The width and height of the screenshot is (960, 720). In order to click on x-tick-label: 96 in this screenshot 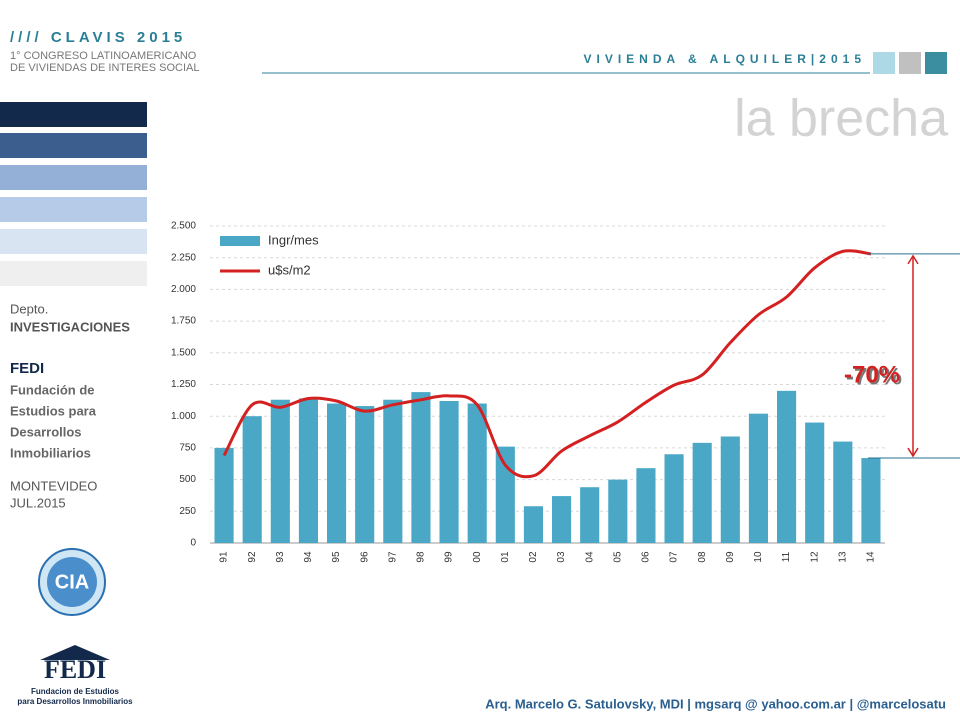, I will do `click(364, 557)`.